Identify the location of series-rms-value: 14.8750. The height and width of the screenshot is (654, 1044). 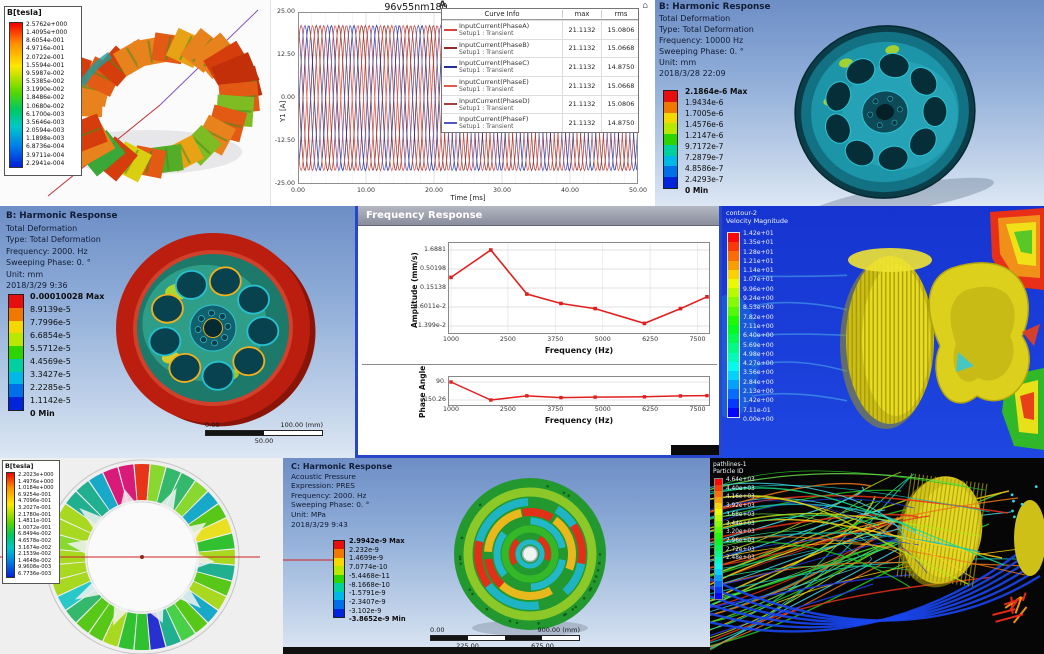
(620, 67).